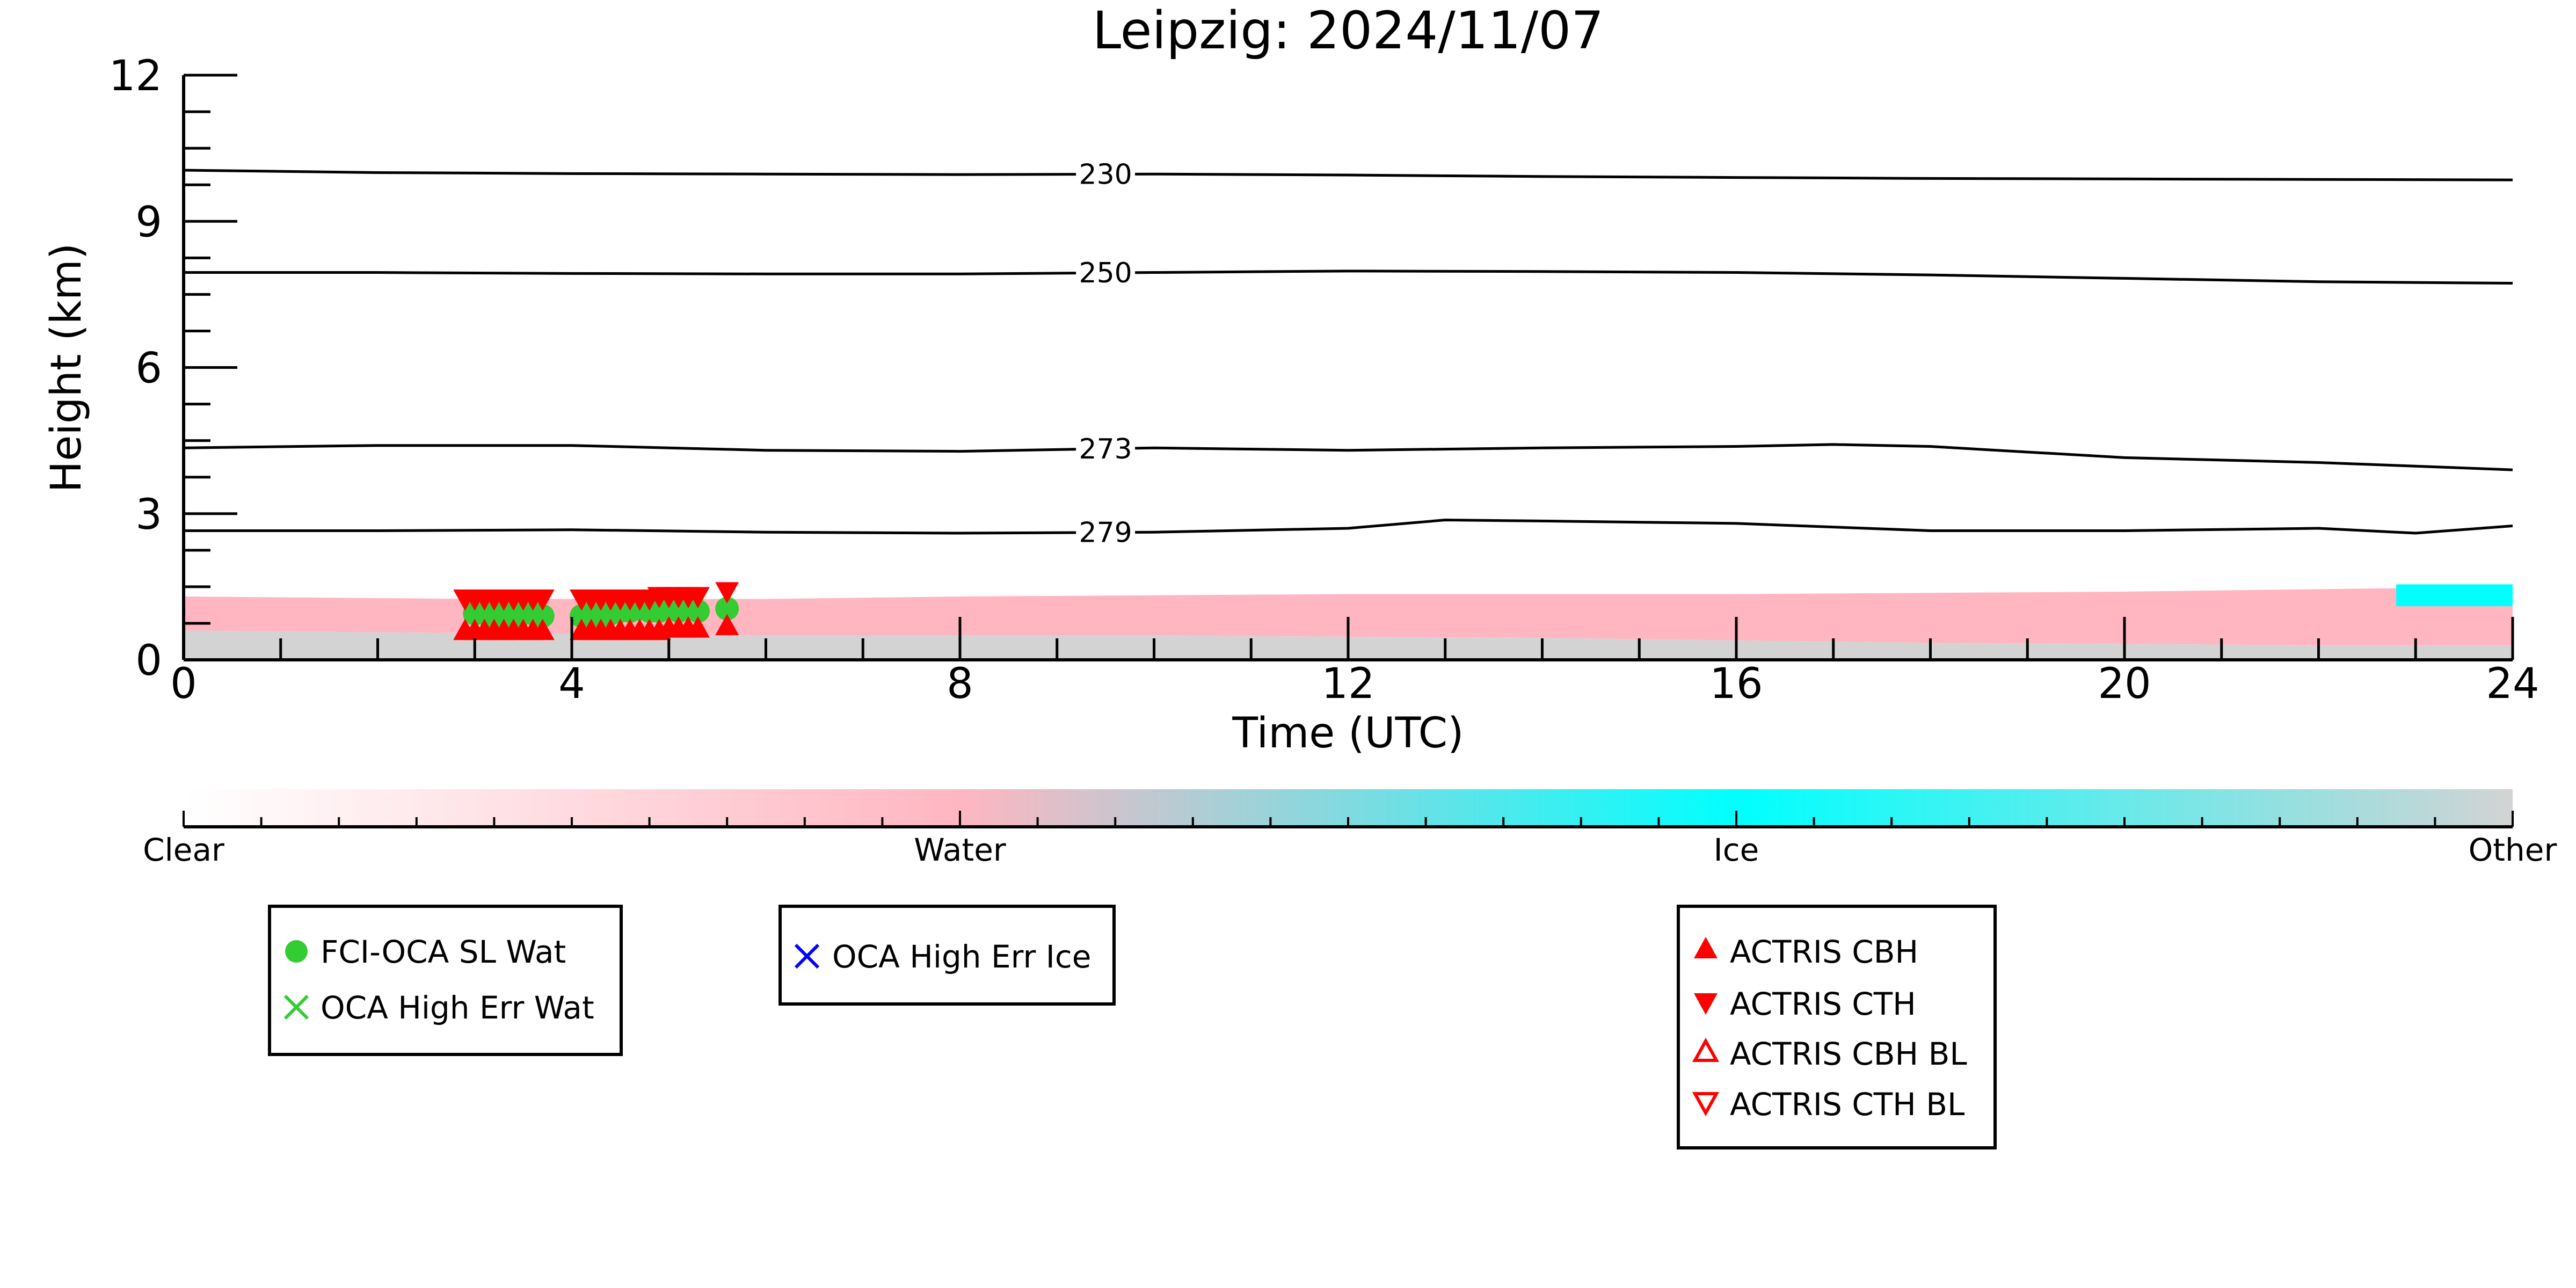  What do you see at coordinates (596, 611) in the screenshot?
I see `retrieval-points` at bounding box center [596, 611].